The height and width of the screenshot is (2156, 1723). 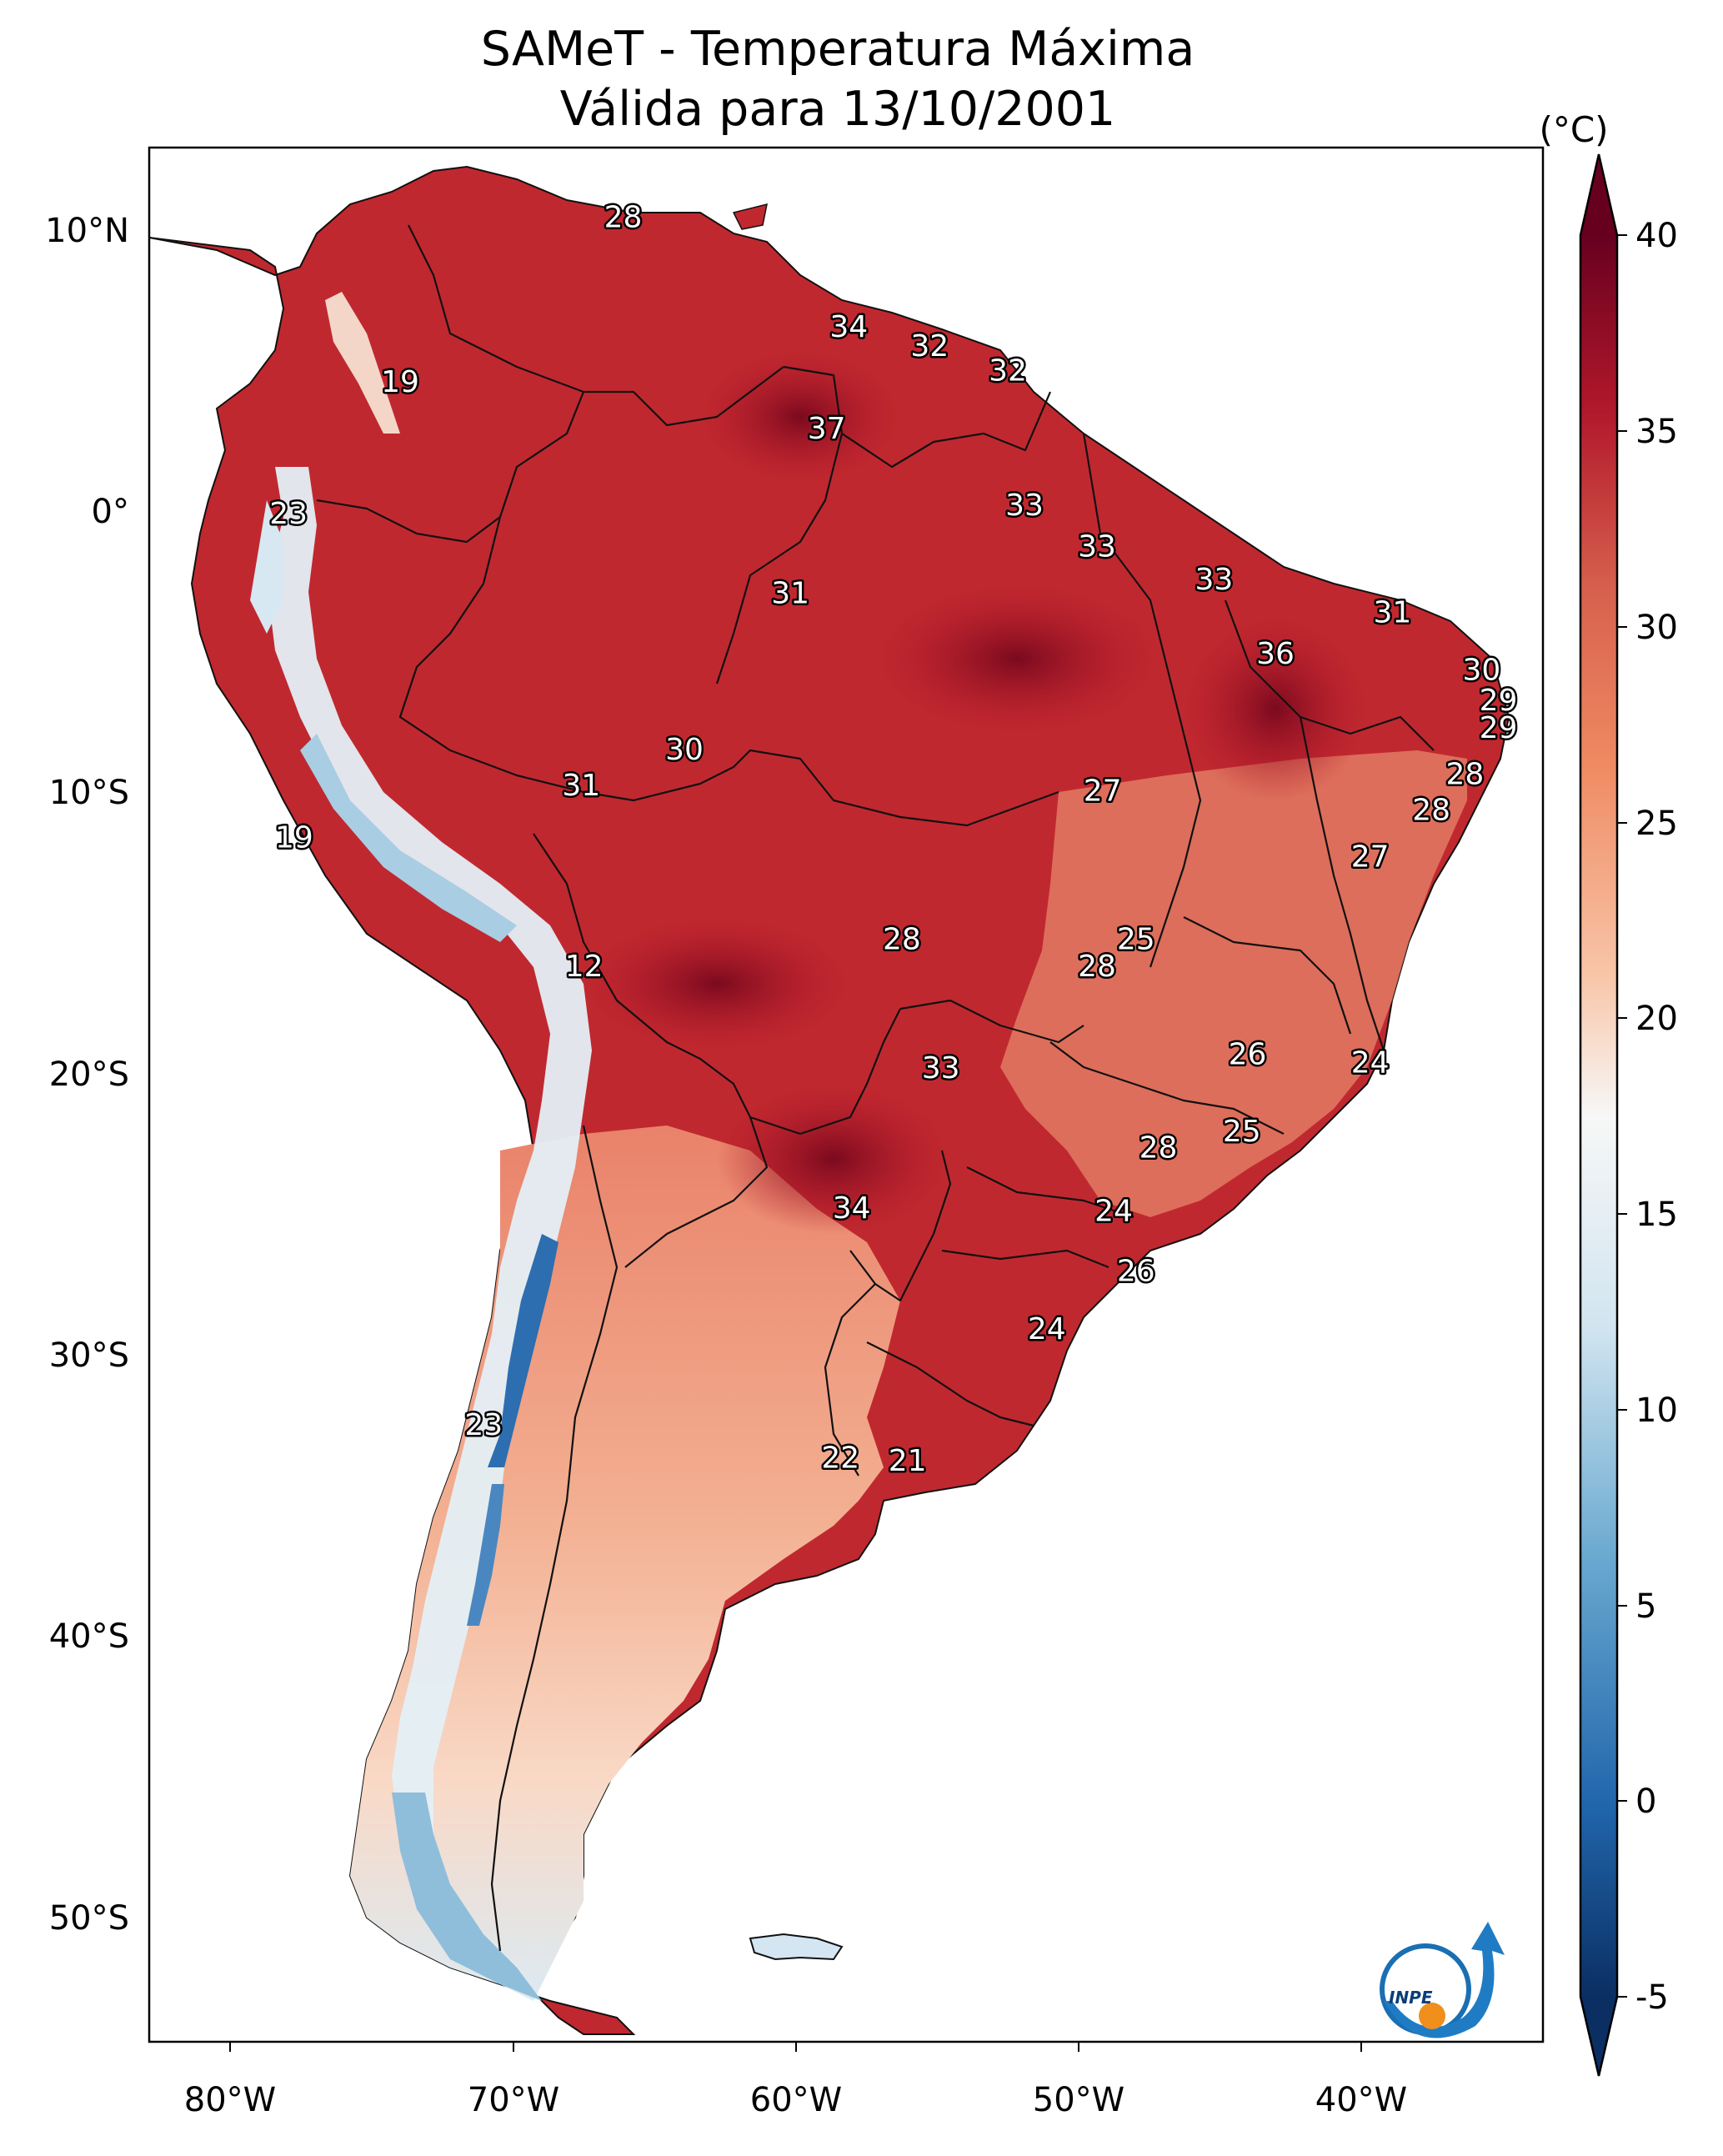 What do you see at coordinates (294, 838) in the screenshot?
I see `contour-label-20: 19` at bounding box center [294, 838].